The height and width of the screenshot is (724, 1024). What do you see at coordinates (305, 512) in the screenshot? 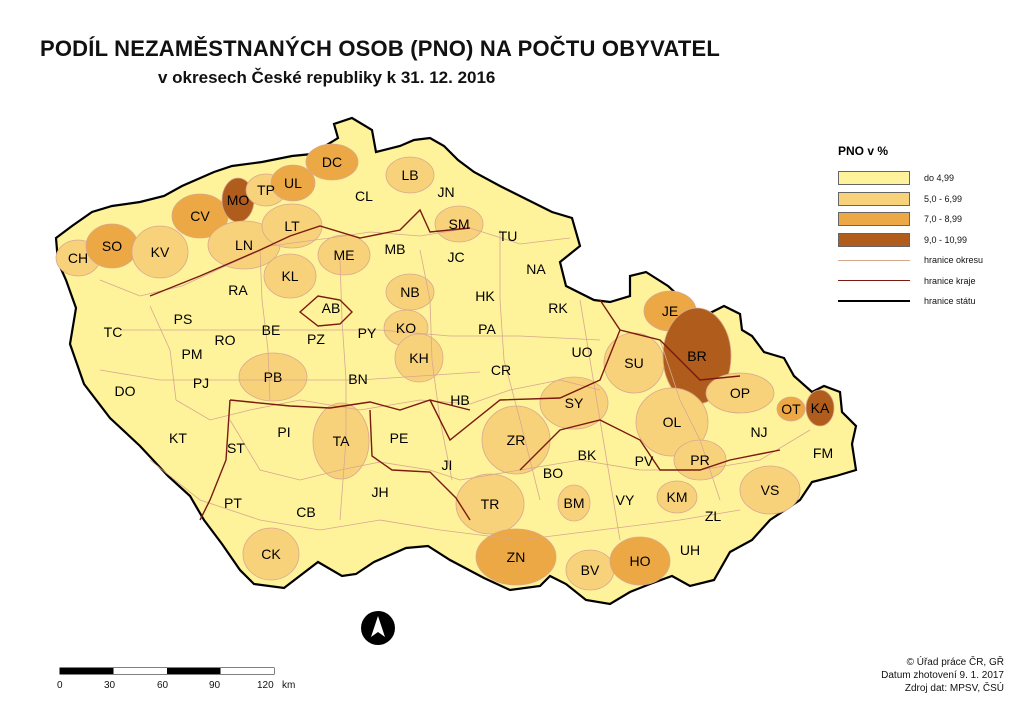
I see `district-label-cb: CB` at bounding box center [305, 512].